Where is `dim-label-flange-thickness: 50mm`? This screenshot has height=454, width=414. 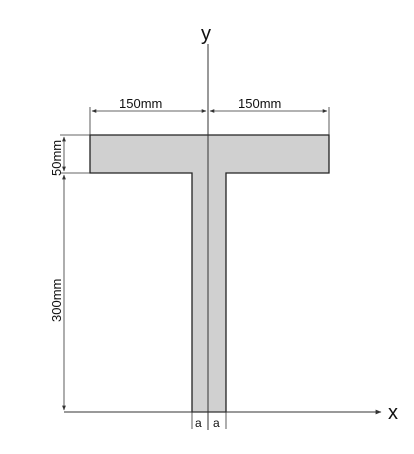
dim-label-flange-thickness: 50mm is located at coordinates (56, 158).